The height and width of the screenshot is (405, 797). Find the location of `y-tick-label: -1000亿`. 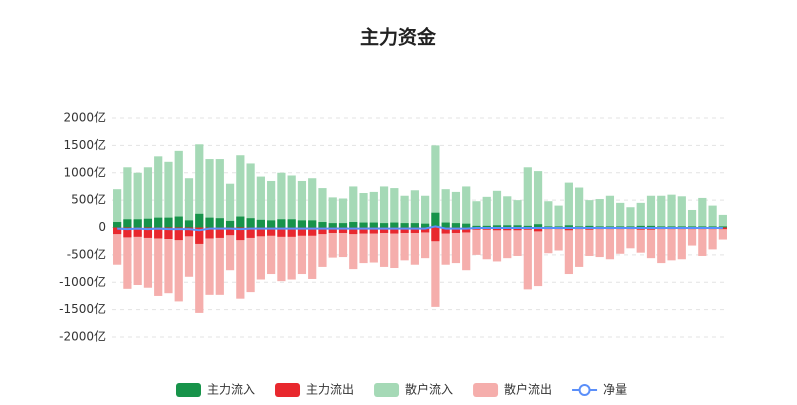

y-tick-label: -1000亿 is located at coordinates (82, 281).